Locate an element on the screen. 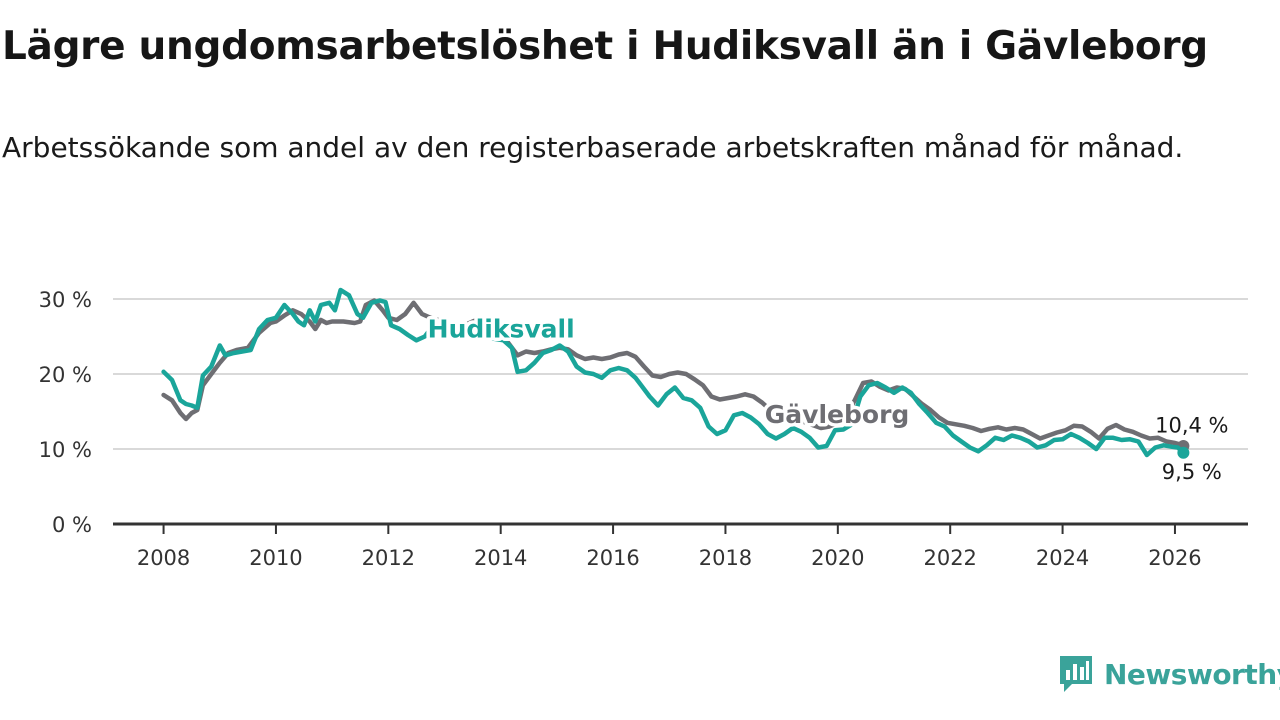 The image size is (1280, 720). x-tick-label: 2012 is located at coordinates (388, 558).